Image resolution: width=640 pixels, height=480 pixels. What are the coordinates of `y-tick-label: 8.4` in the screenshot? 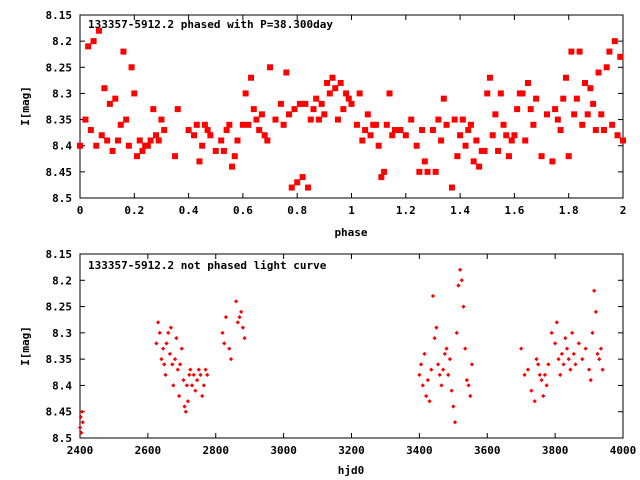 It's located at (62, 146).